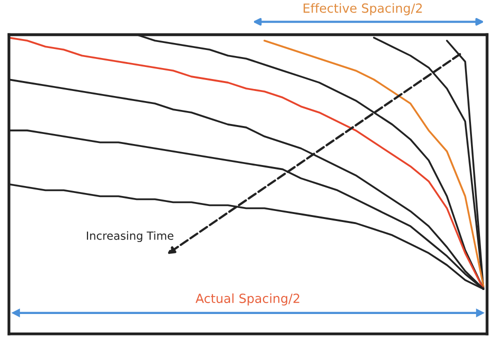 This screenshot has width=496, height=340. I want to click on text: Effective Spacing/2, so click(363, 9).